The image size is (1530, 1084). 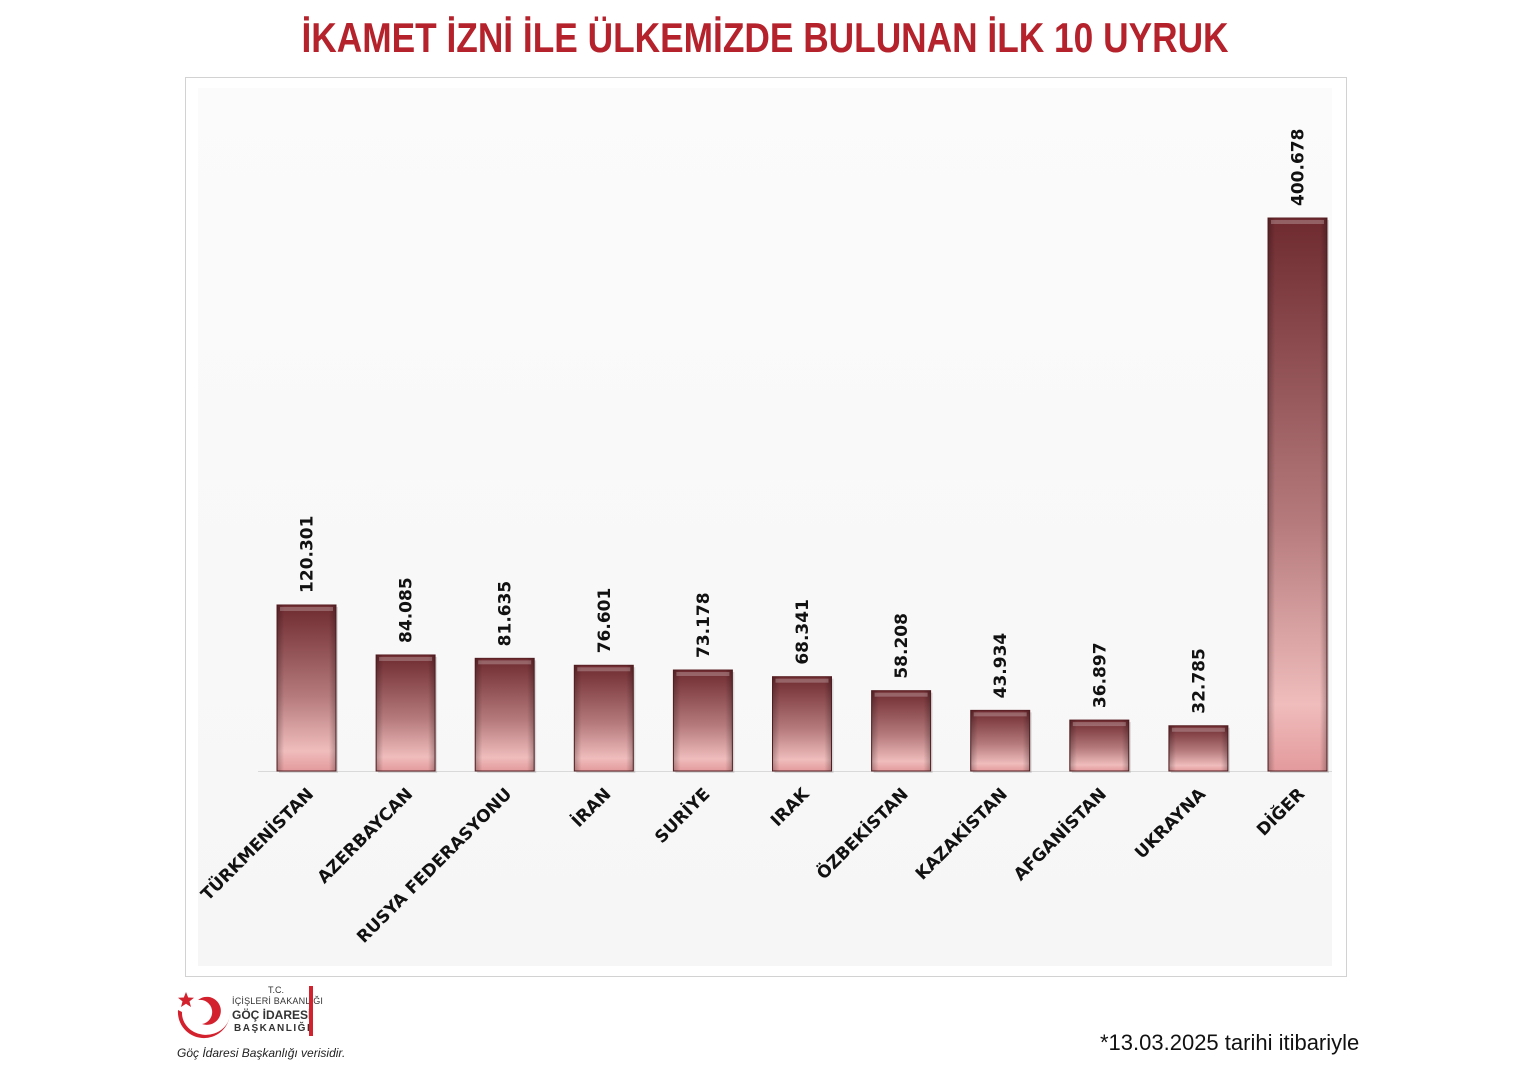 What do you see at coordinates (273, 1028) in the screenshot?
I see `logo-presidency-text: BAŞKANLIĞI` at bounding box center [273, 1028].